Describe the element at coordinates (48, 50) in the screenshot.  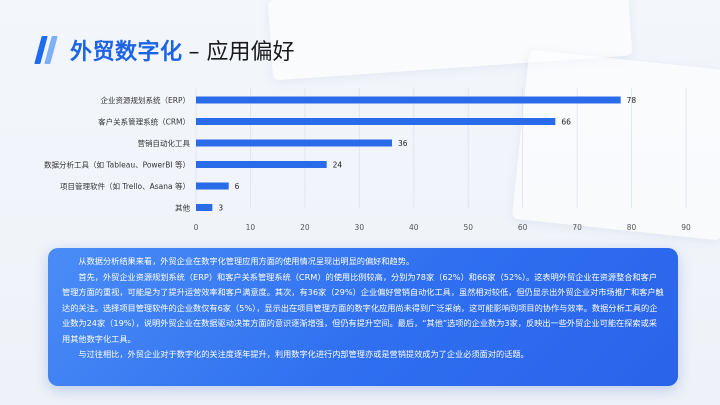
I see `title-accent-icon` at that location.